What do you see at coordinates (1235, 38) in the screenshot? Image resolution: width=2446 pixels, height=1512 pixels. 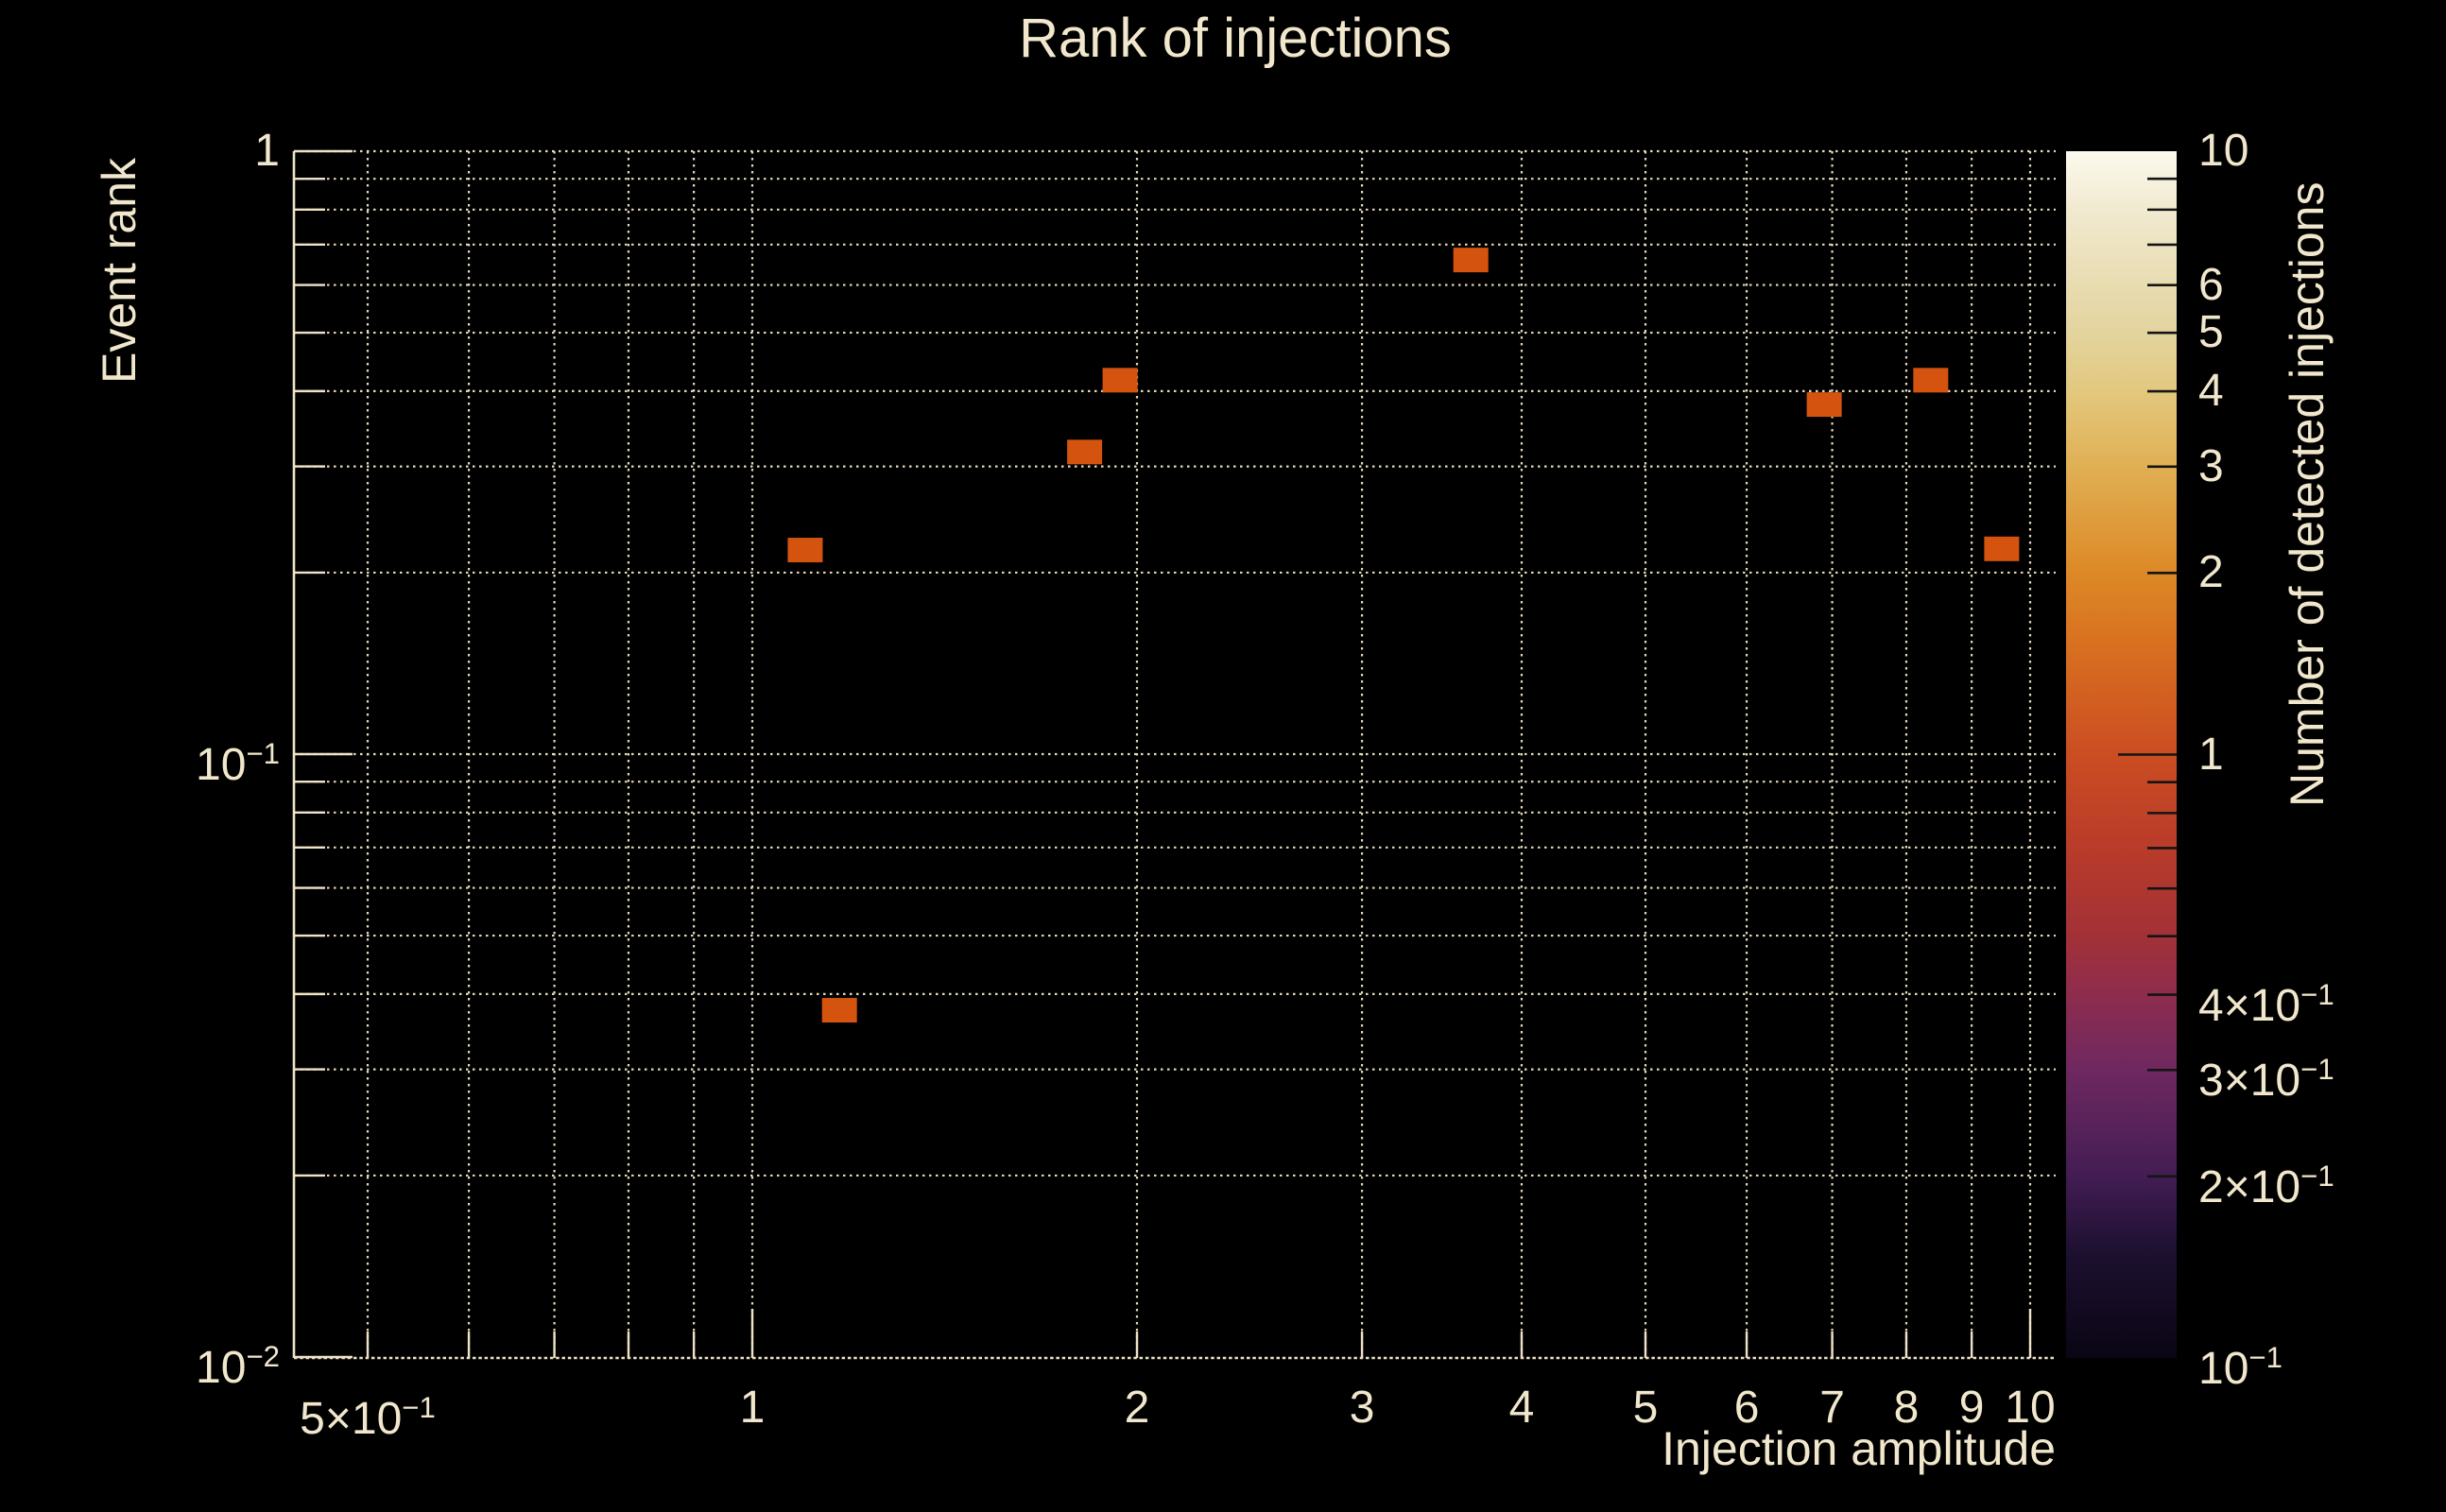 I see `chart-title: Rank of injections` at bounding box center [1235, 38].